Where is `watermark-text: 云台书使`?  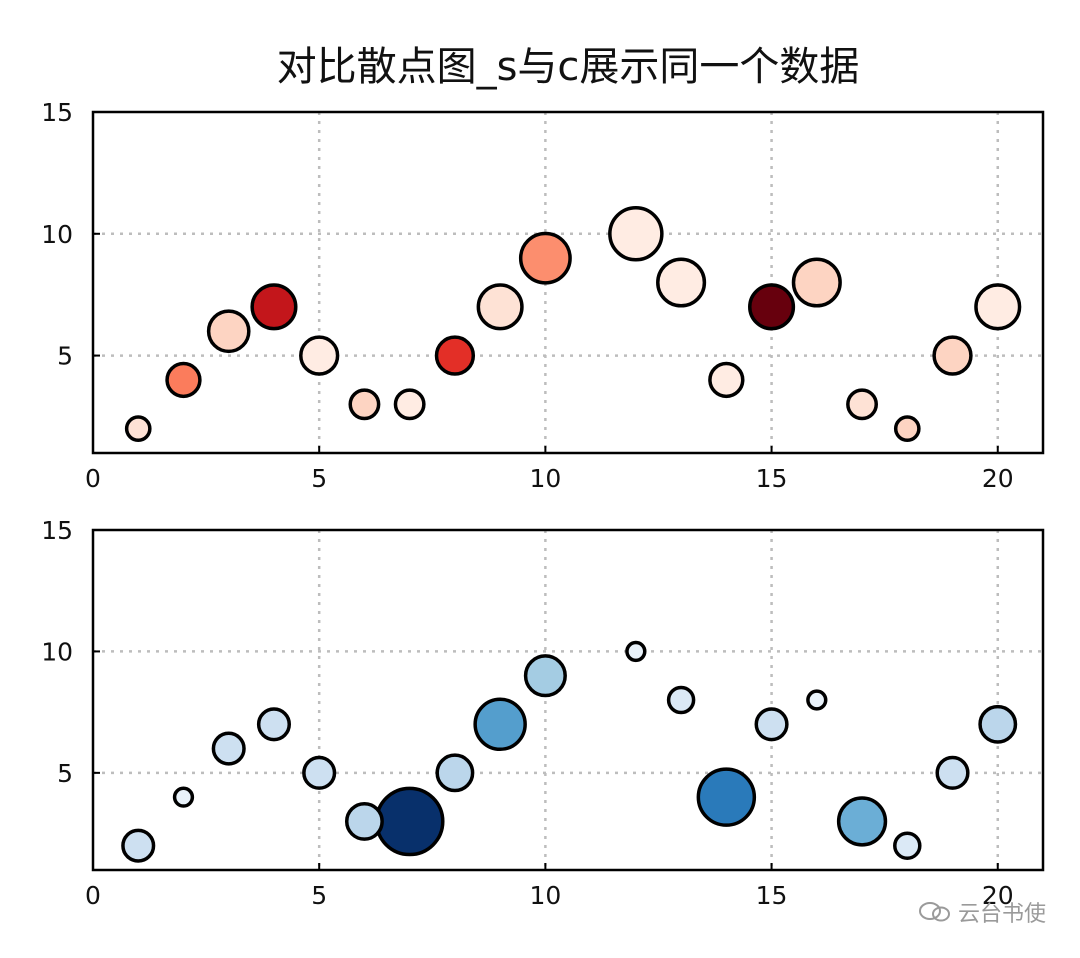 watermark-text: 云台书使 is located at coordinates (1001, 914).